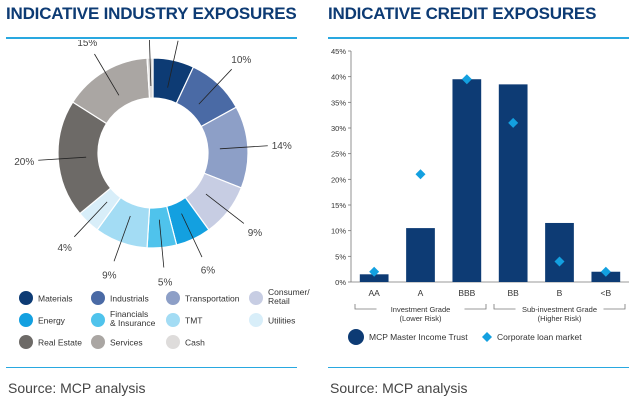  Describe the element at coordinates (539, 337) in the screenshot. I see `legend-label: Corporate loan market` at that location.